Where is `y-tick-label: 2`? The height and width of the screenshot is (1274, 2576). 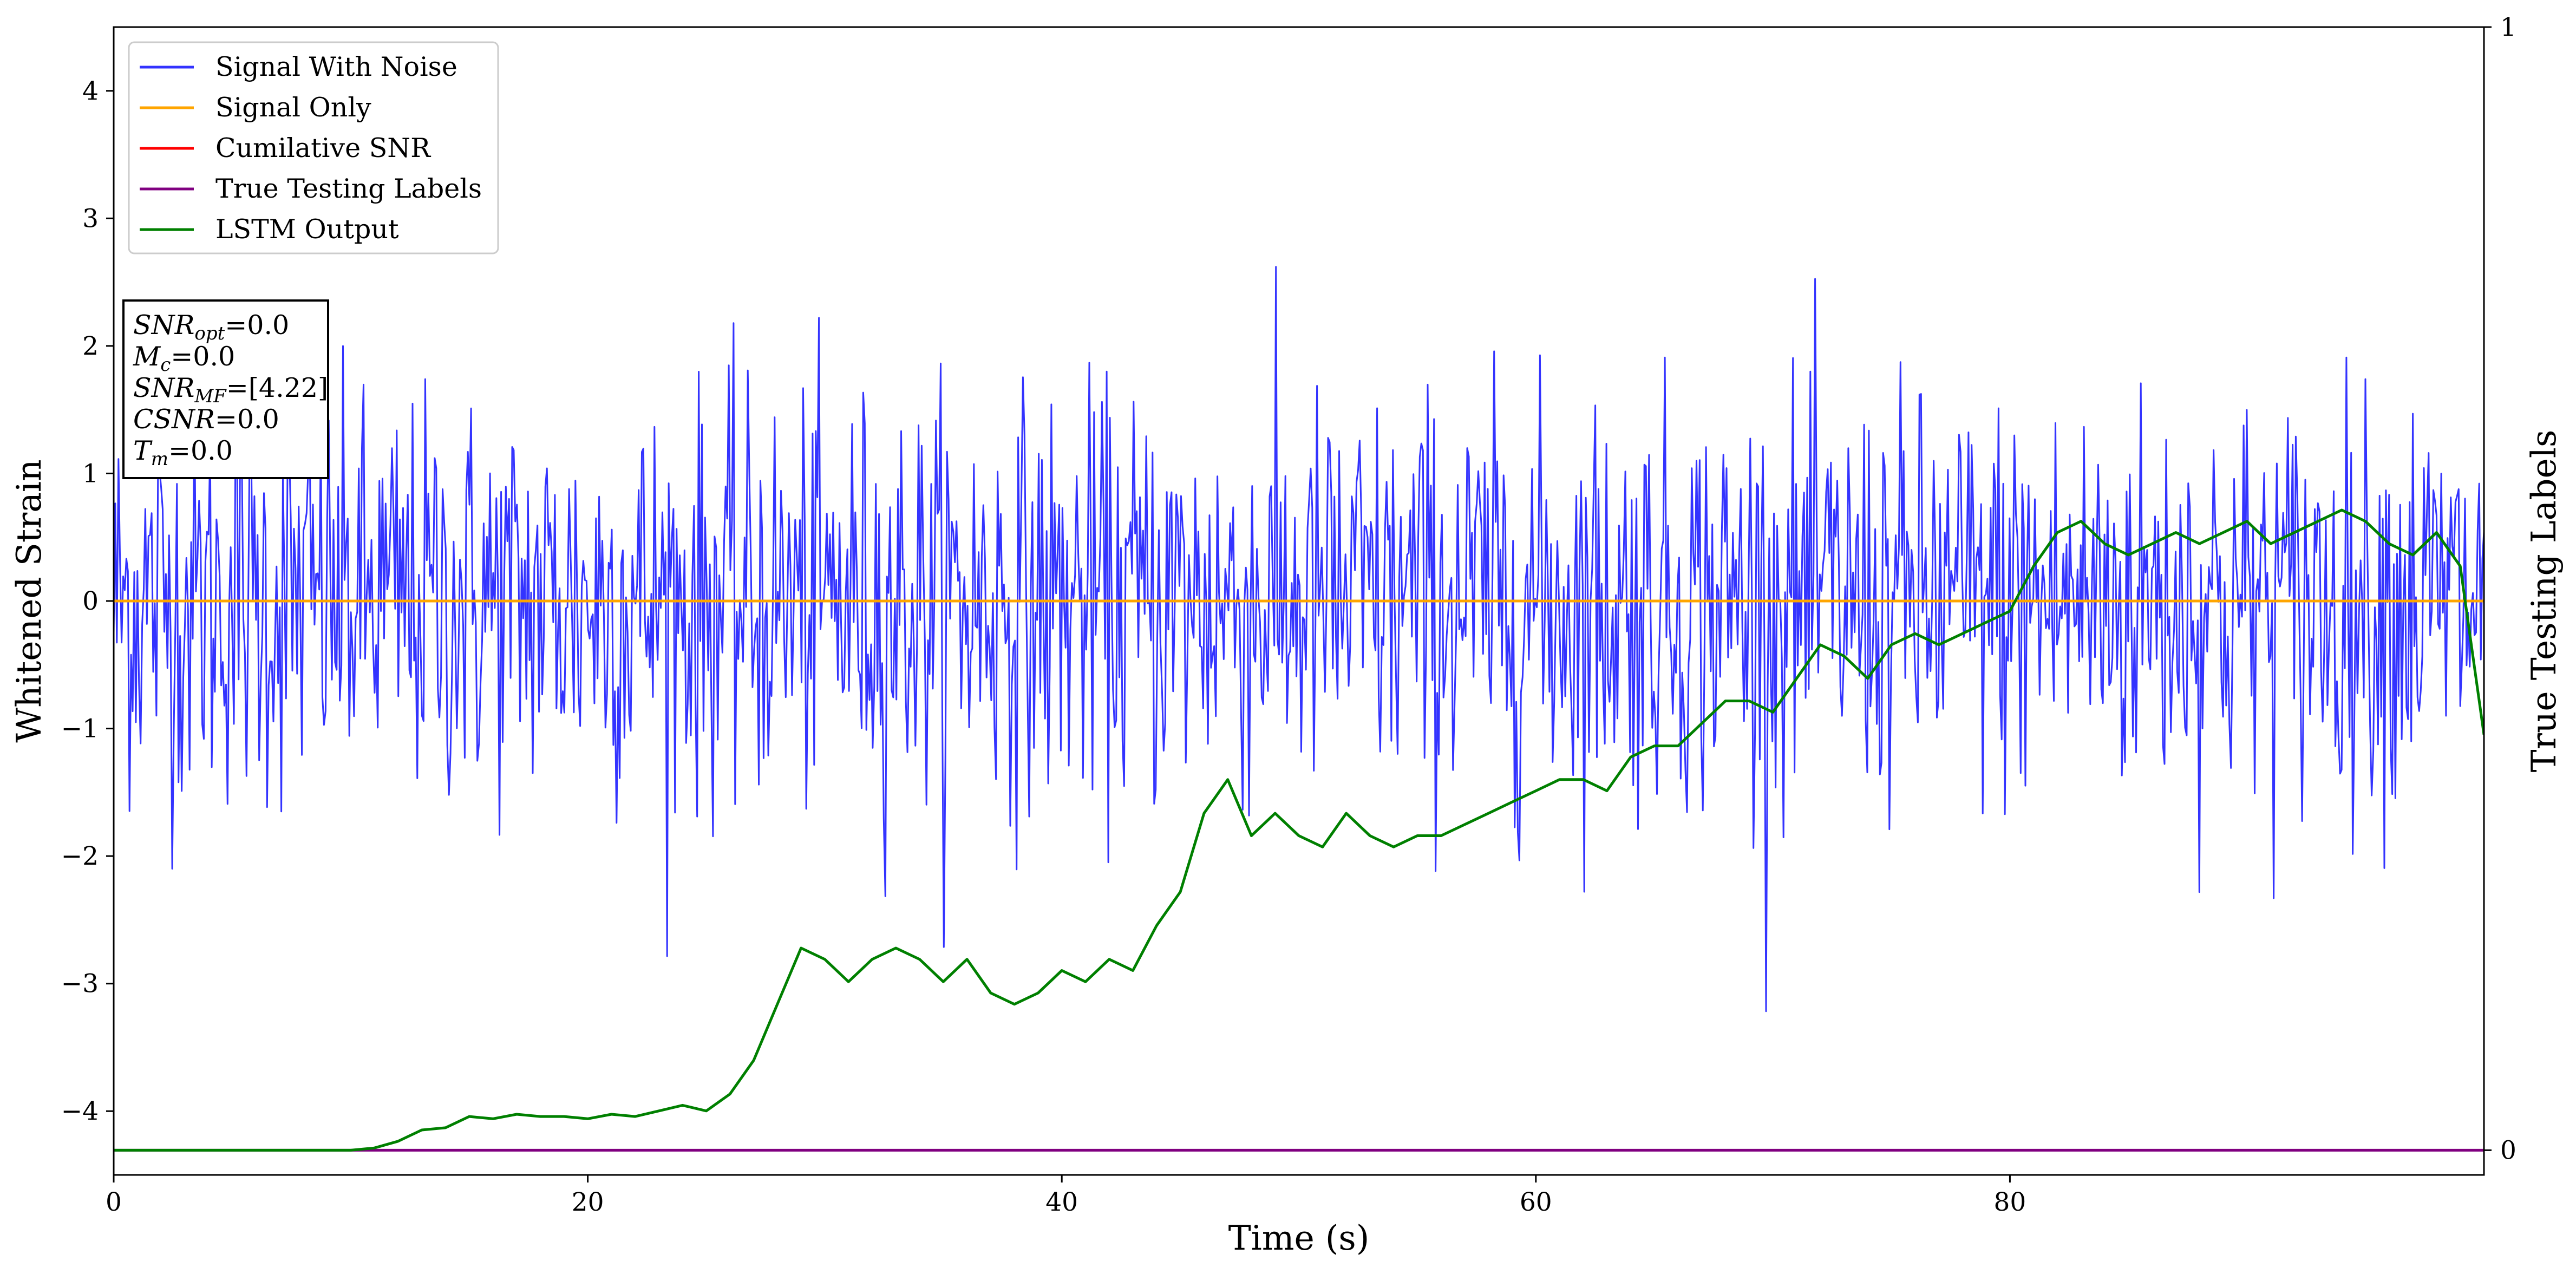
y-tick-label: 2 is located at coordinates (90, 346).